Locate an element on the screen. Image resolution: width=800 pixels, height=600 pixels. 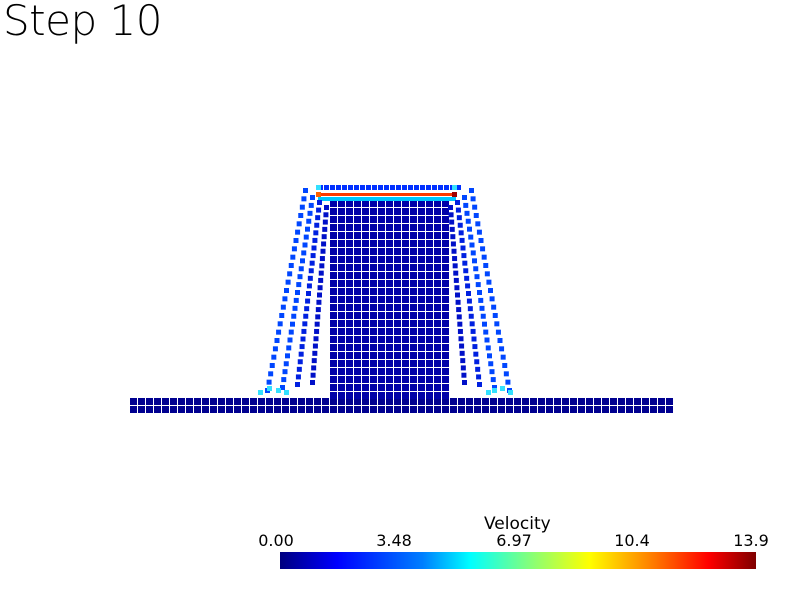
legend-tick-3: 6.97 is located at coordinates (514, 540).